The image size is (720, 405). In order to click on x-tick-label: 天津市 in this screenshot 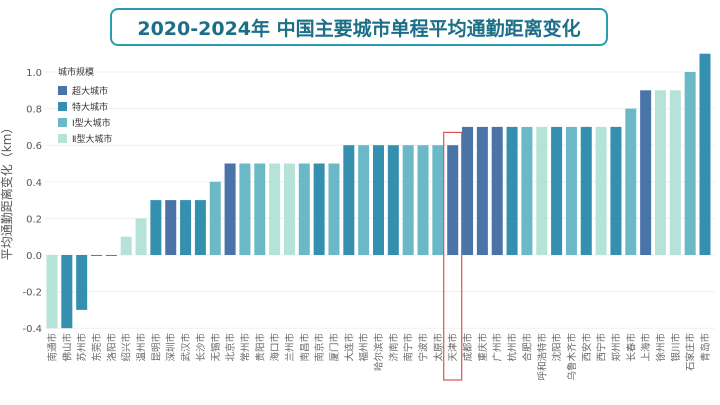, I will do `click(453, 347)`.